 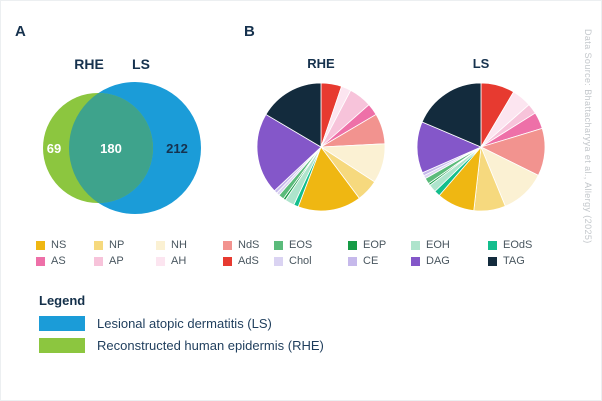 I want to click on category-label-tag: TAG, so click(x=514, y=261).